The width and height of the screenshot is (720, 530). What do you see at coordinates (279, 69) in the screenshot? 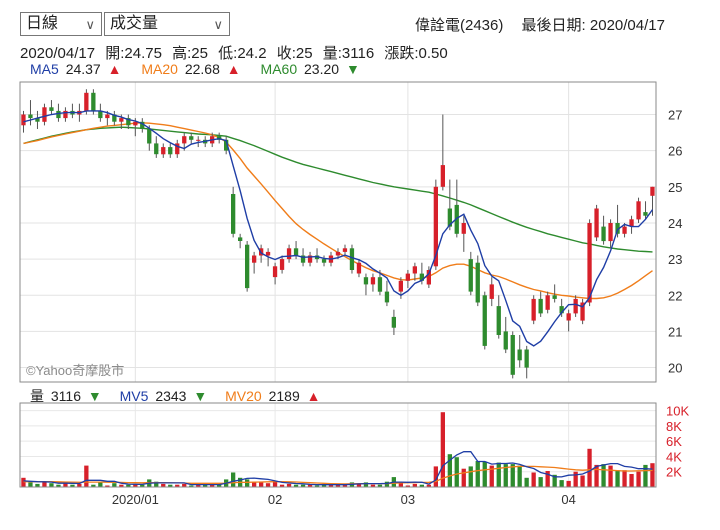
I see `ma60-label: MA60` at bounding box center [279, 69].